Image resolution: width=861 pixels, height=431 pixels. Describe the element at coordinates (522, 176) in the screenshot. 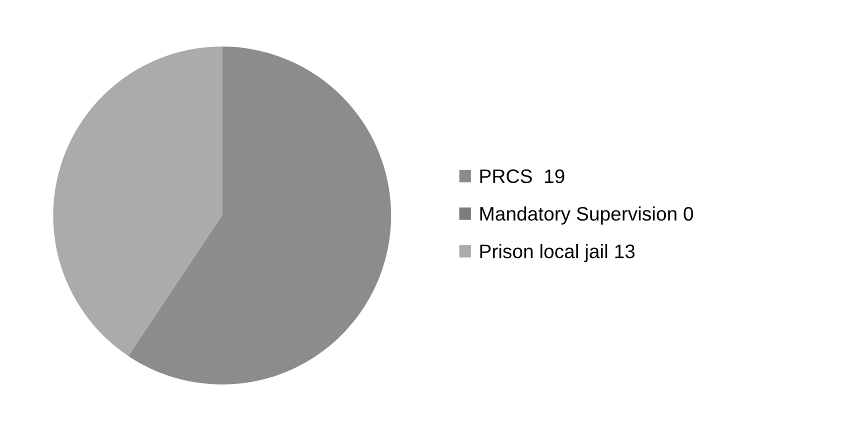

I see `legend-label: PRCS 19` at that location.